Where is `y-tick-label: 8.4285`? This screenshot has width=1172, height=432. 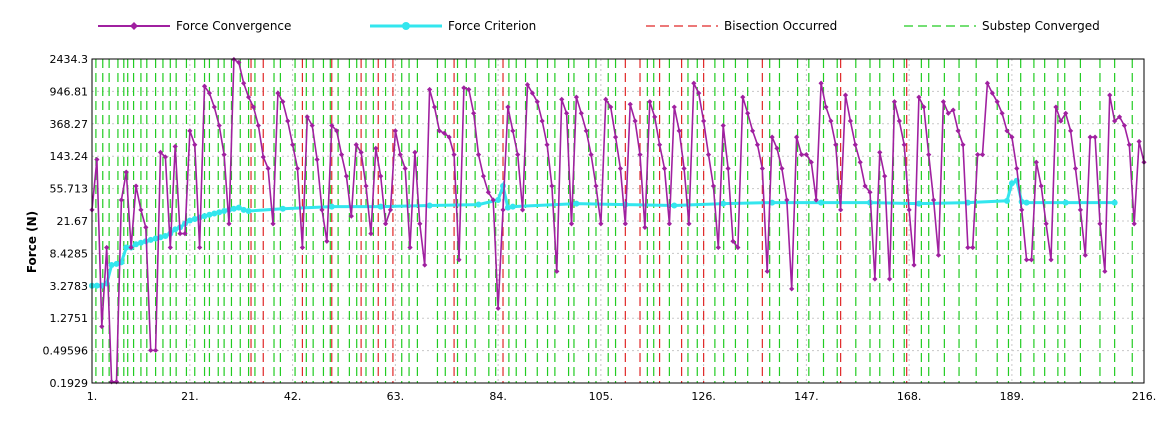 y-tick-label: 8.4285 is located at coordinates (69, 253).